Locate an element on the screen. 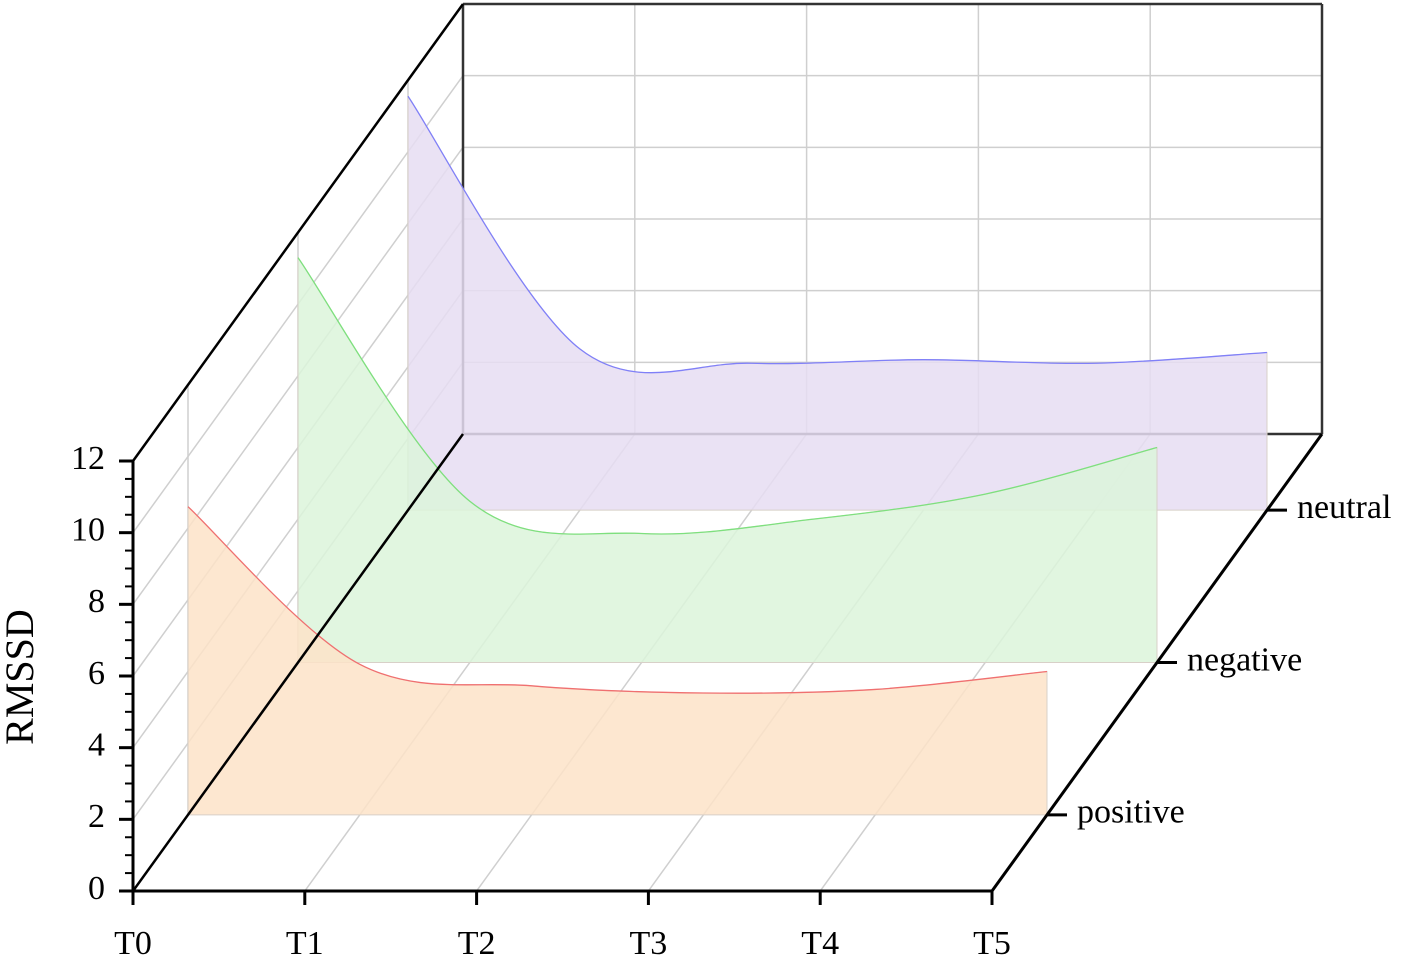 The width and height of the screenshot is (1417, 966). y-tick-label: 0 is located at coordinates (96, 888).